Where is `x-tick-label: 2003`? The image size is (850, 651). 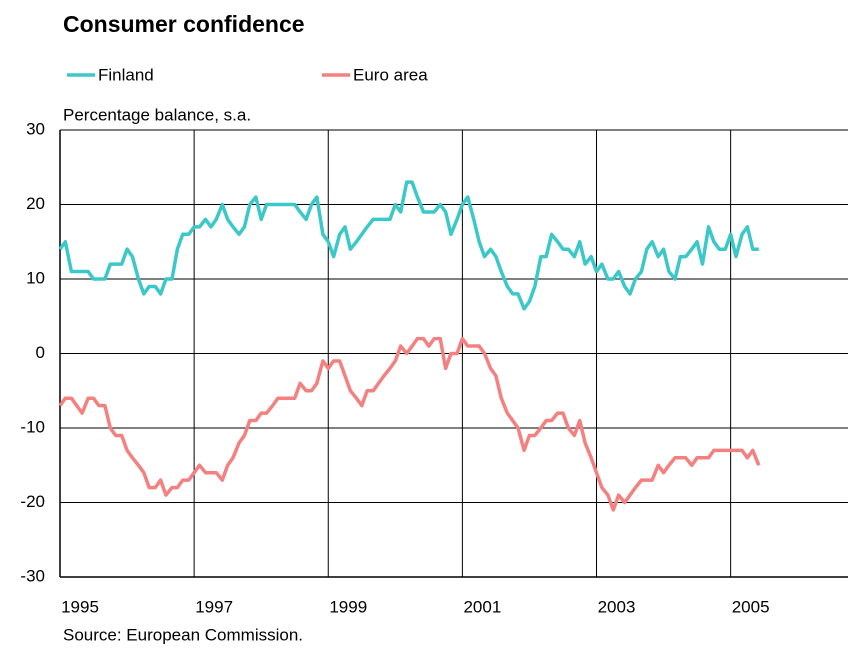 x-tick-label: 2003 is located at coordinates (617, 606).